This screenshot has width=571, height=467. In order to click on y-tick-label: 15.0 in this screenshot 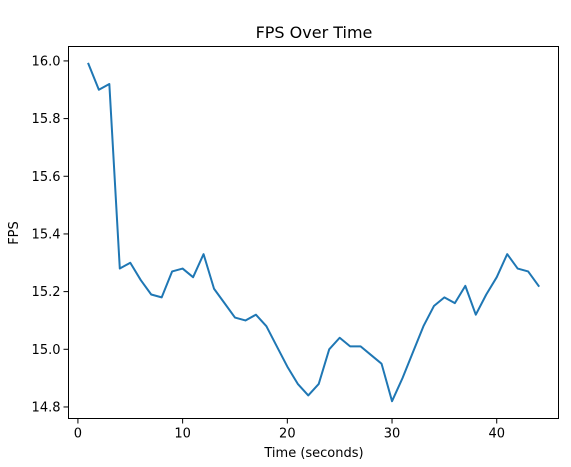, I will do `click(46, 350)`.